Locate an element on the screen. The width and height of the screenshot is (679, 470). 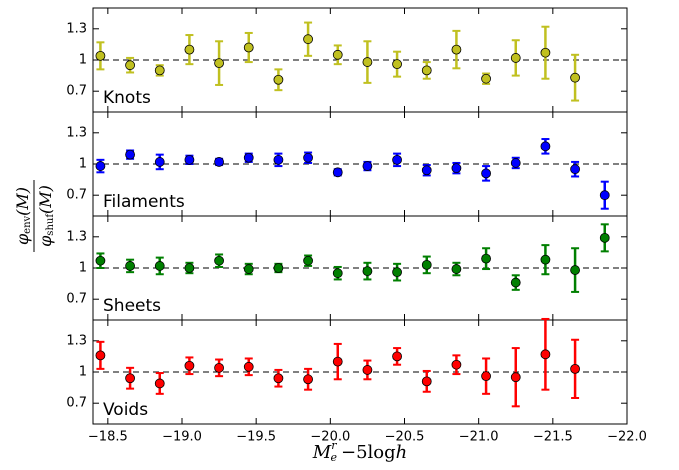
x-tick-label: −19.5 is located at coordinates (256, 437).